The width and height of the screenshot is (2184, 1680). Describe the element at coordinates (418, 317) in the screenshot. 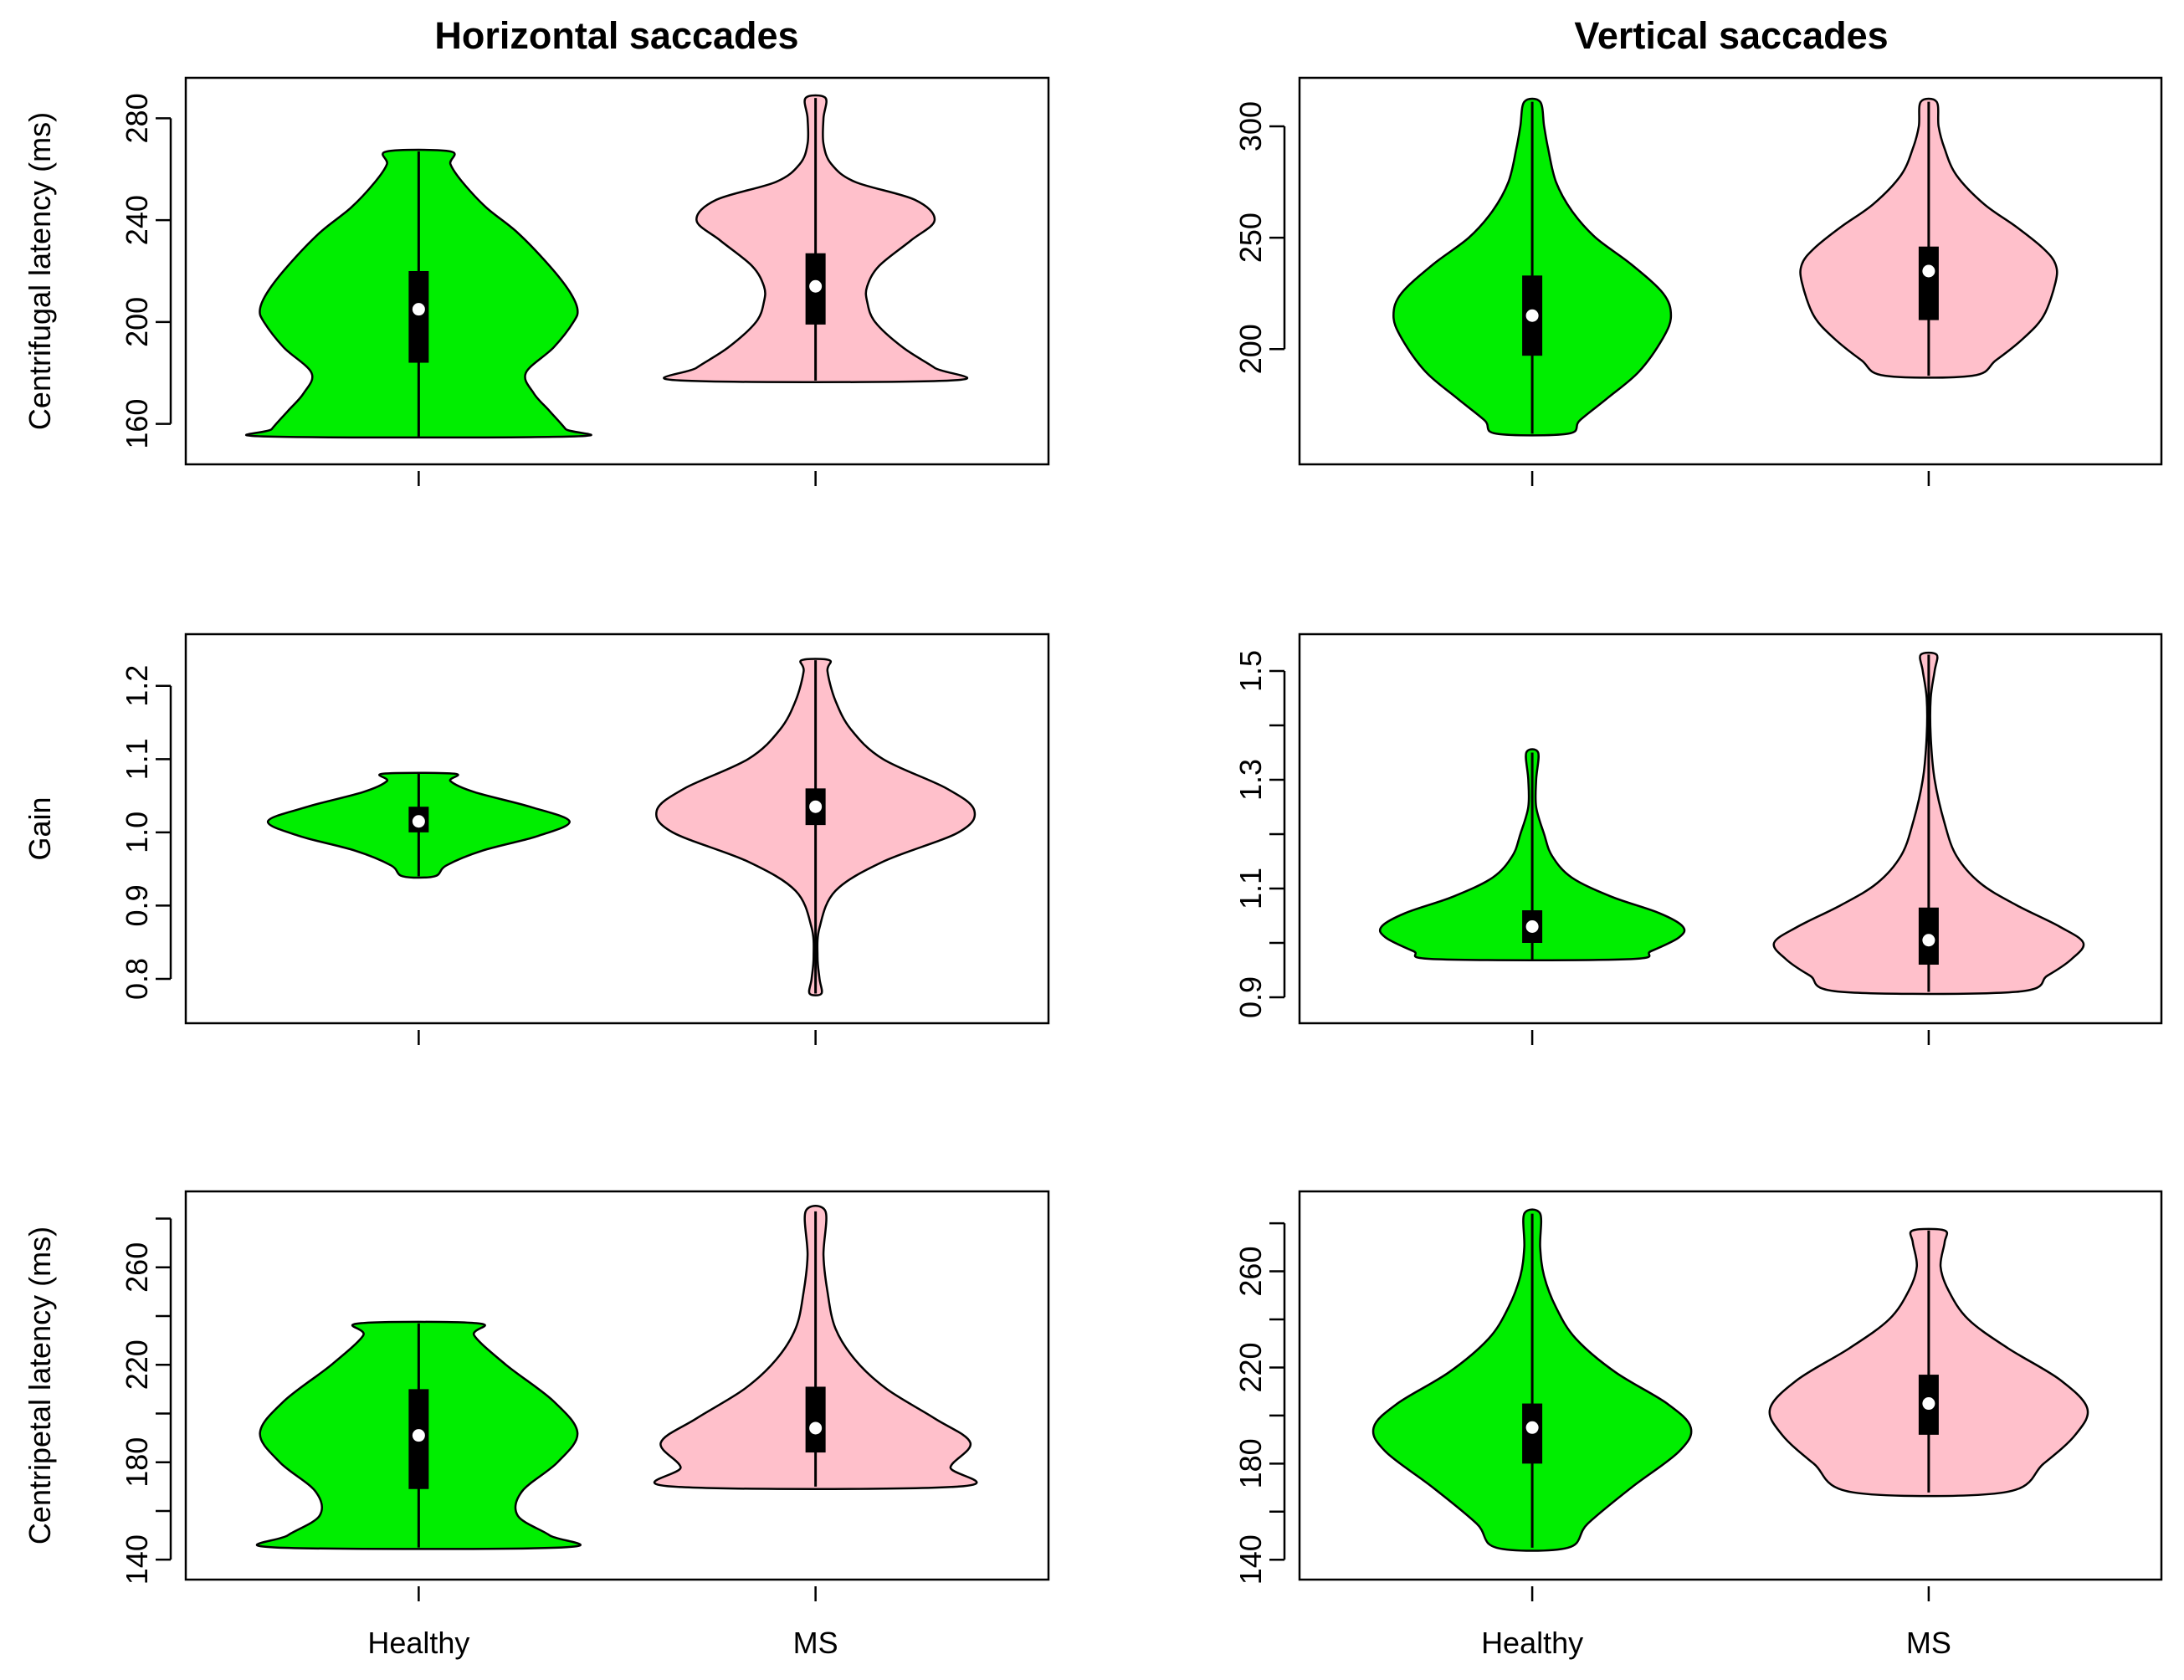

I see `iqr-box-healthy` at that location.